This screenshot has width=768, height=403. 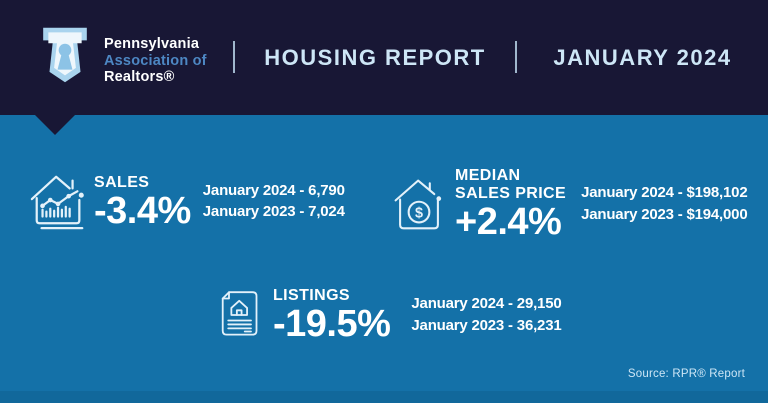 I want to click on bottom-accent-strip, so click(x=384, y=397).